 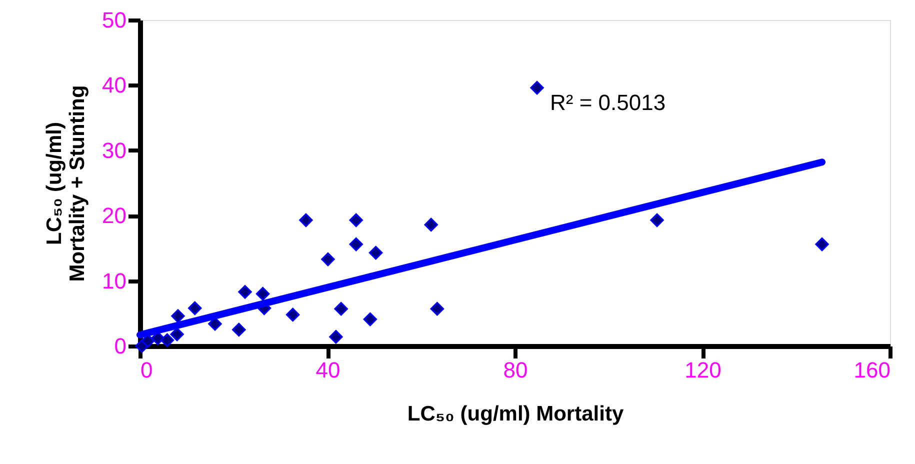 I want to click on x-tick-label: 160, so click(x=872, y=370).